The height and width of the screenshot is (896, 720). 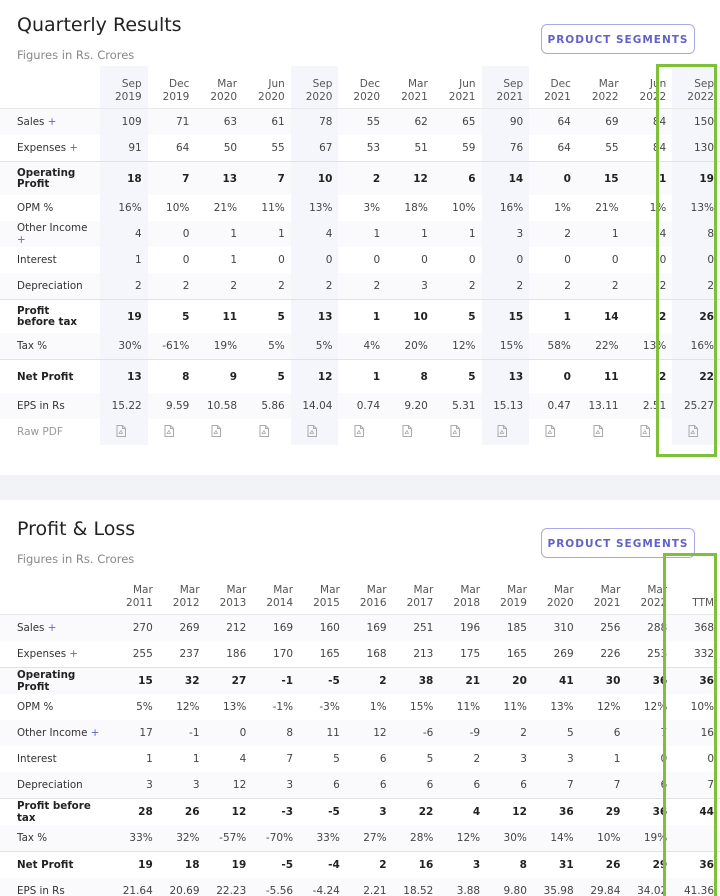 I want to click on cell-value: 10%, so click(x=603, y=838).